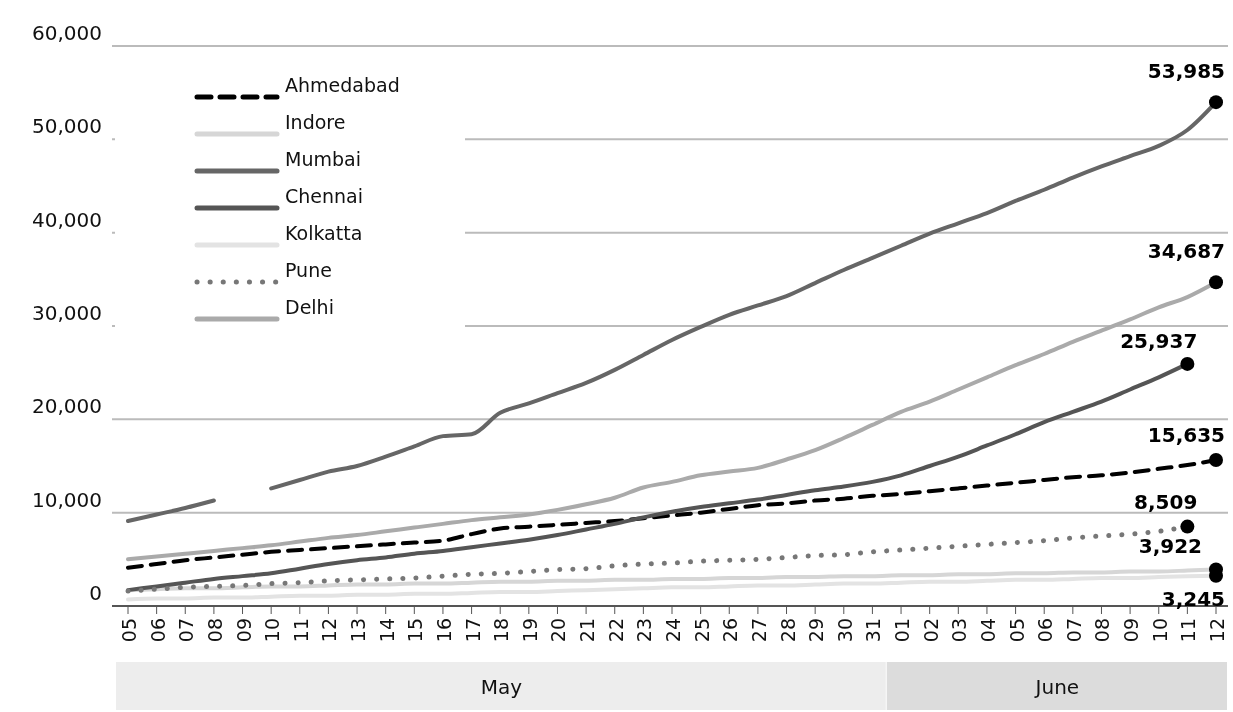 Image resolution: width=1233 pixels, height=712 pixels. What do you see at coordinates (315, 122) in the screenshot?
I see `legend-label: Indore` at bounding box center [315, 122].